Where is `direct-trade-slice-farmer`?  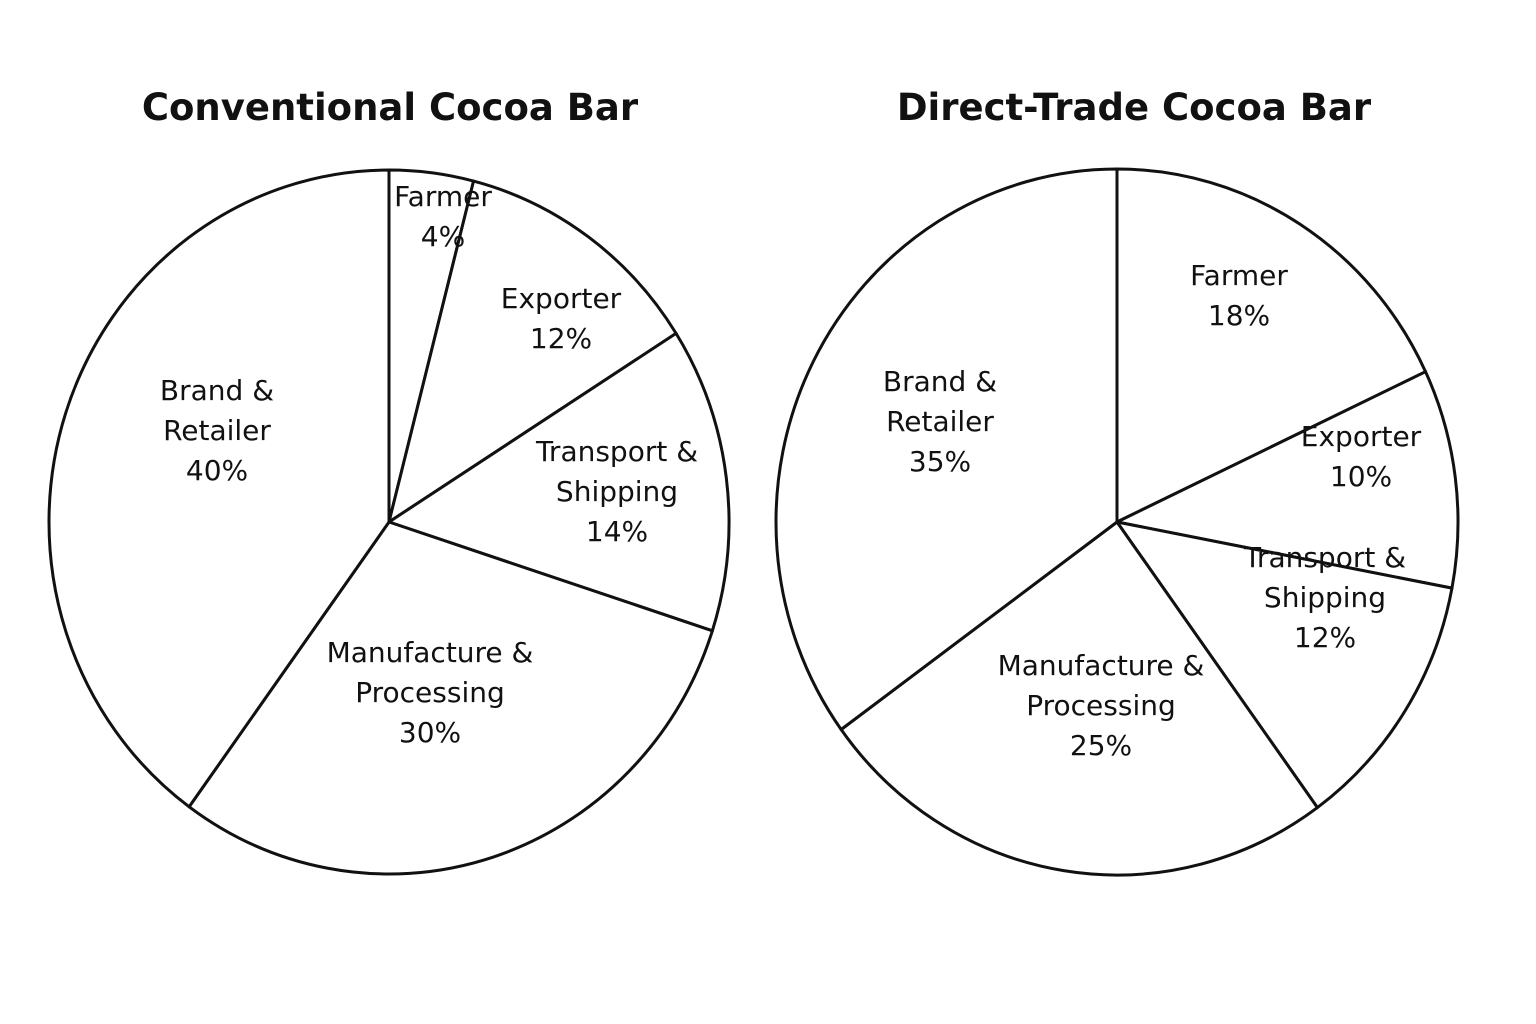
direct-trade-slice-farmer is located at coordinates (1271, 345).